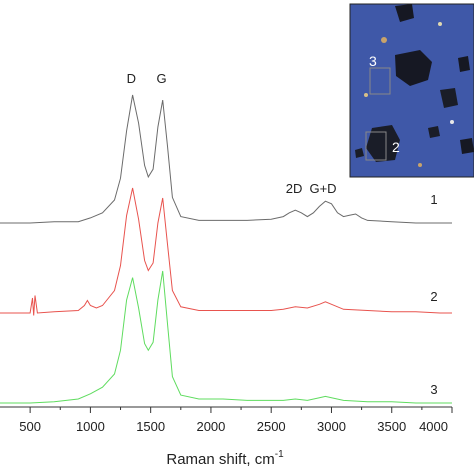  I want to click on flake-large, so click(413, 68).